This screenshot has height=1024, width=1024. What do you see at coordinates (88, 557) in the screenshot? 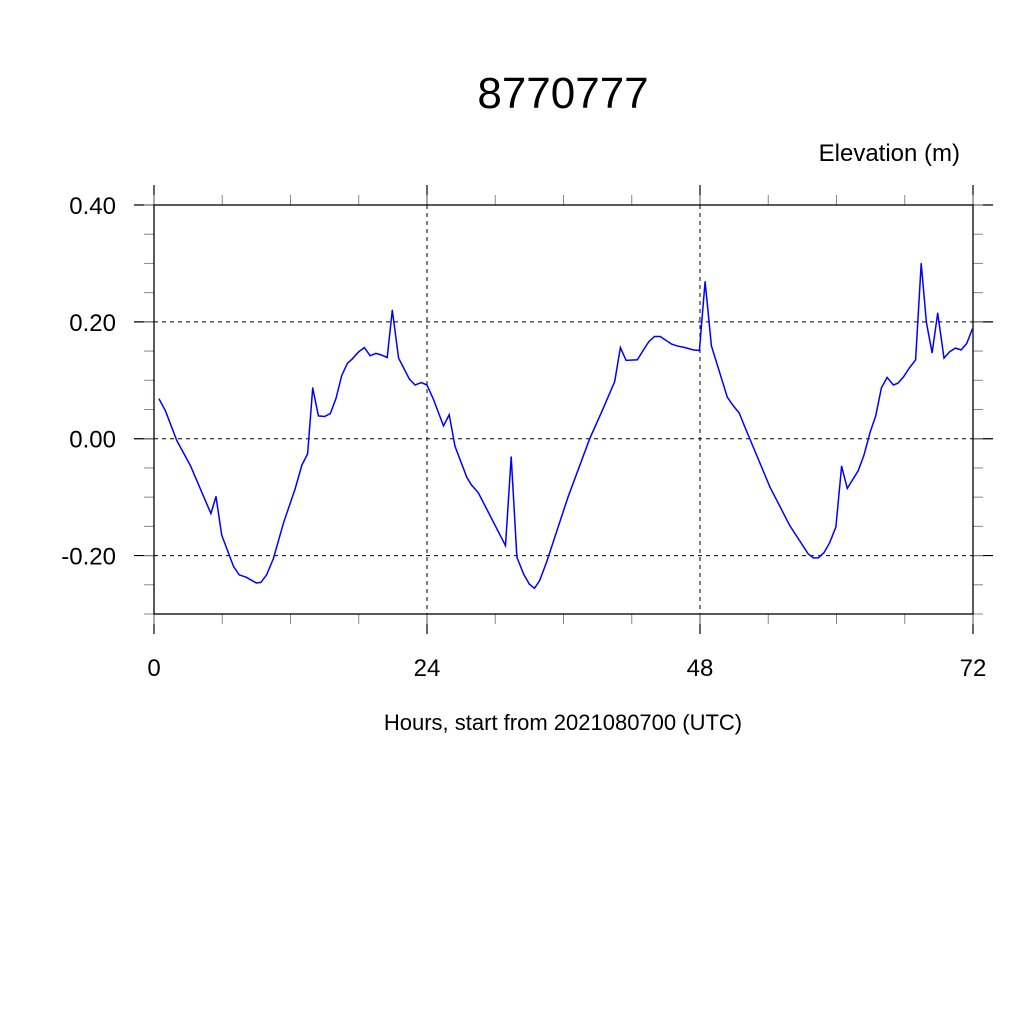
I see `y-tick-label: -0.20` at bounding box center [88, 557].